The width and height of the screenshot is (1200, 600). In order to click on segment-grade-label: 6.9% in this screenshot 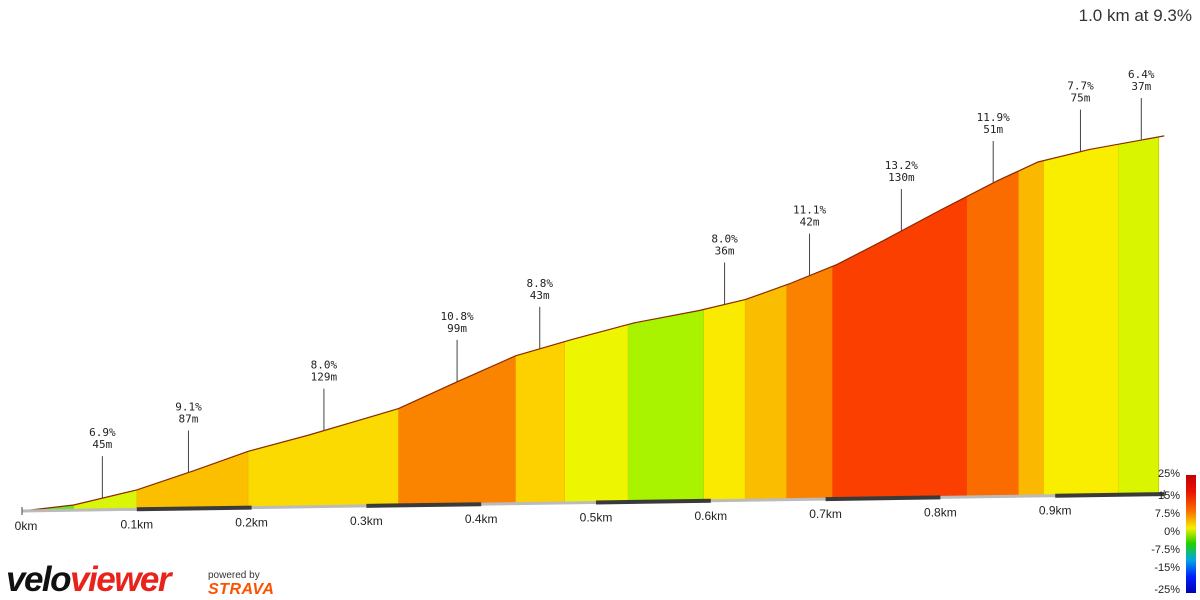, I will do `click(102, 432)`.